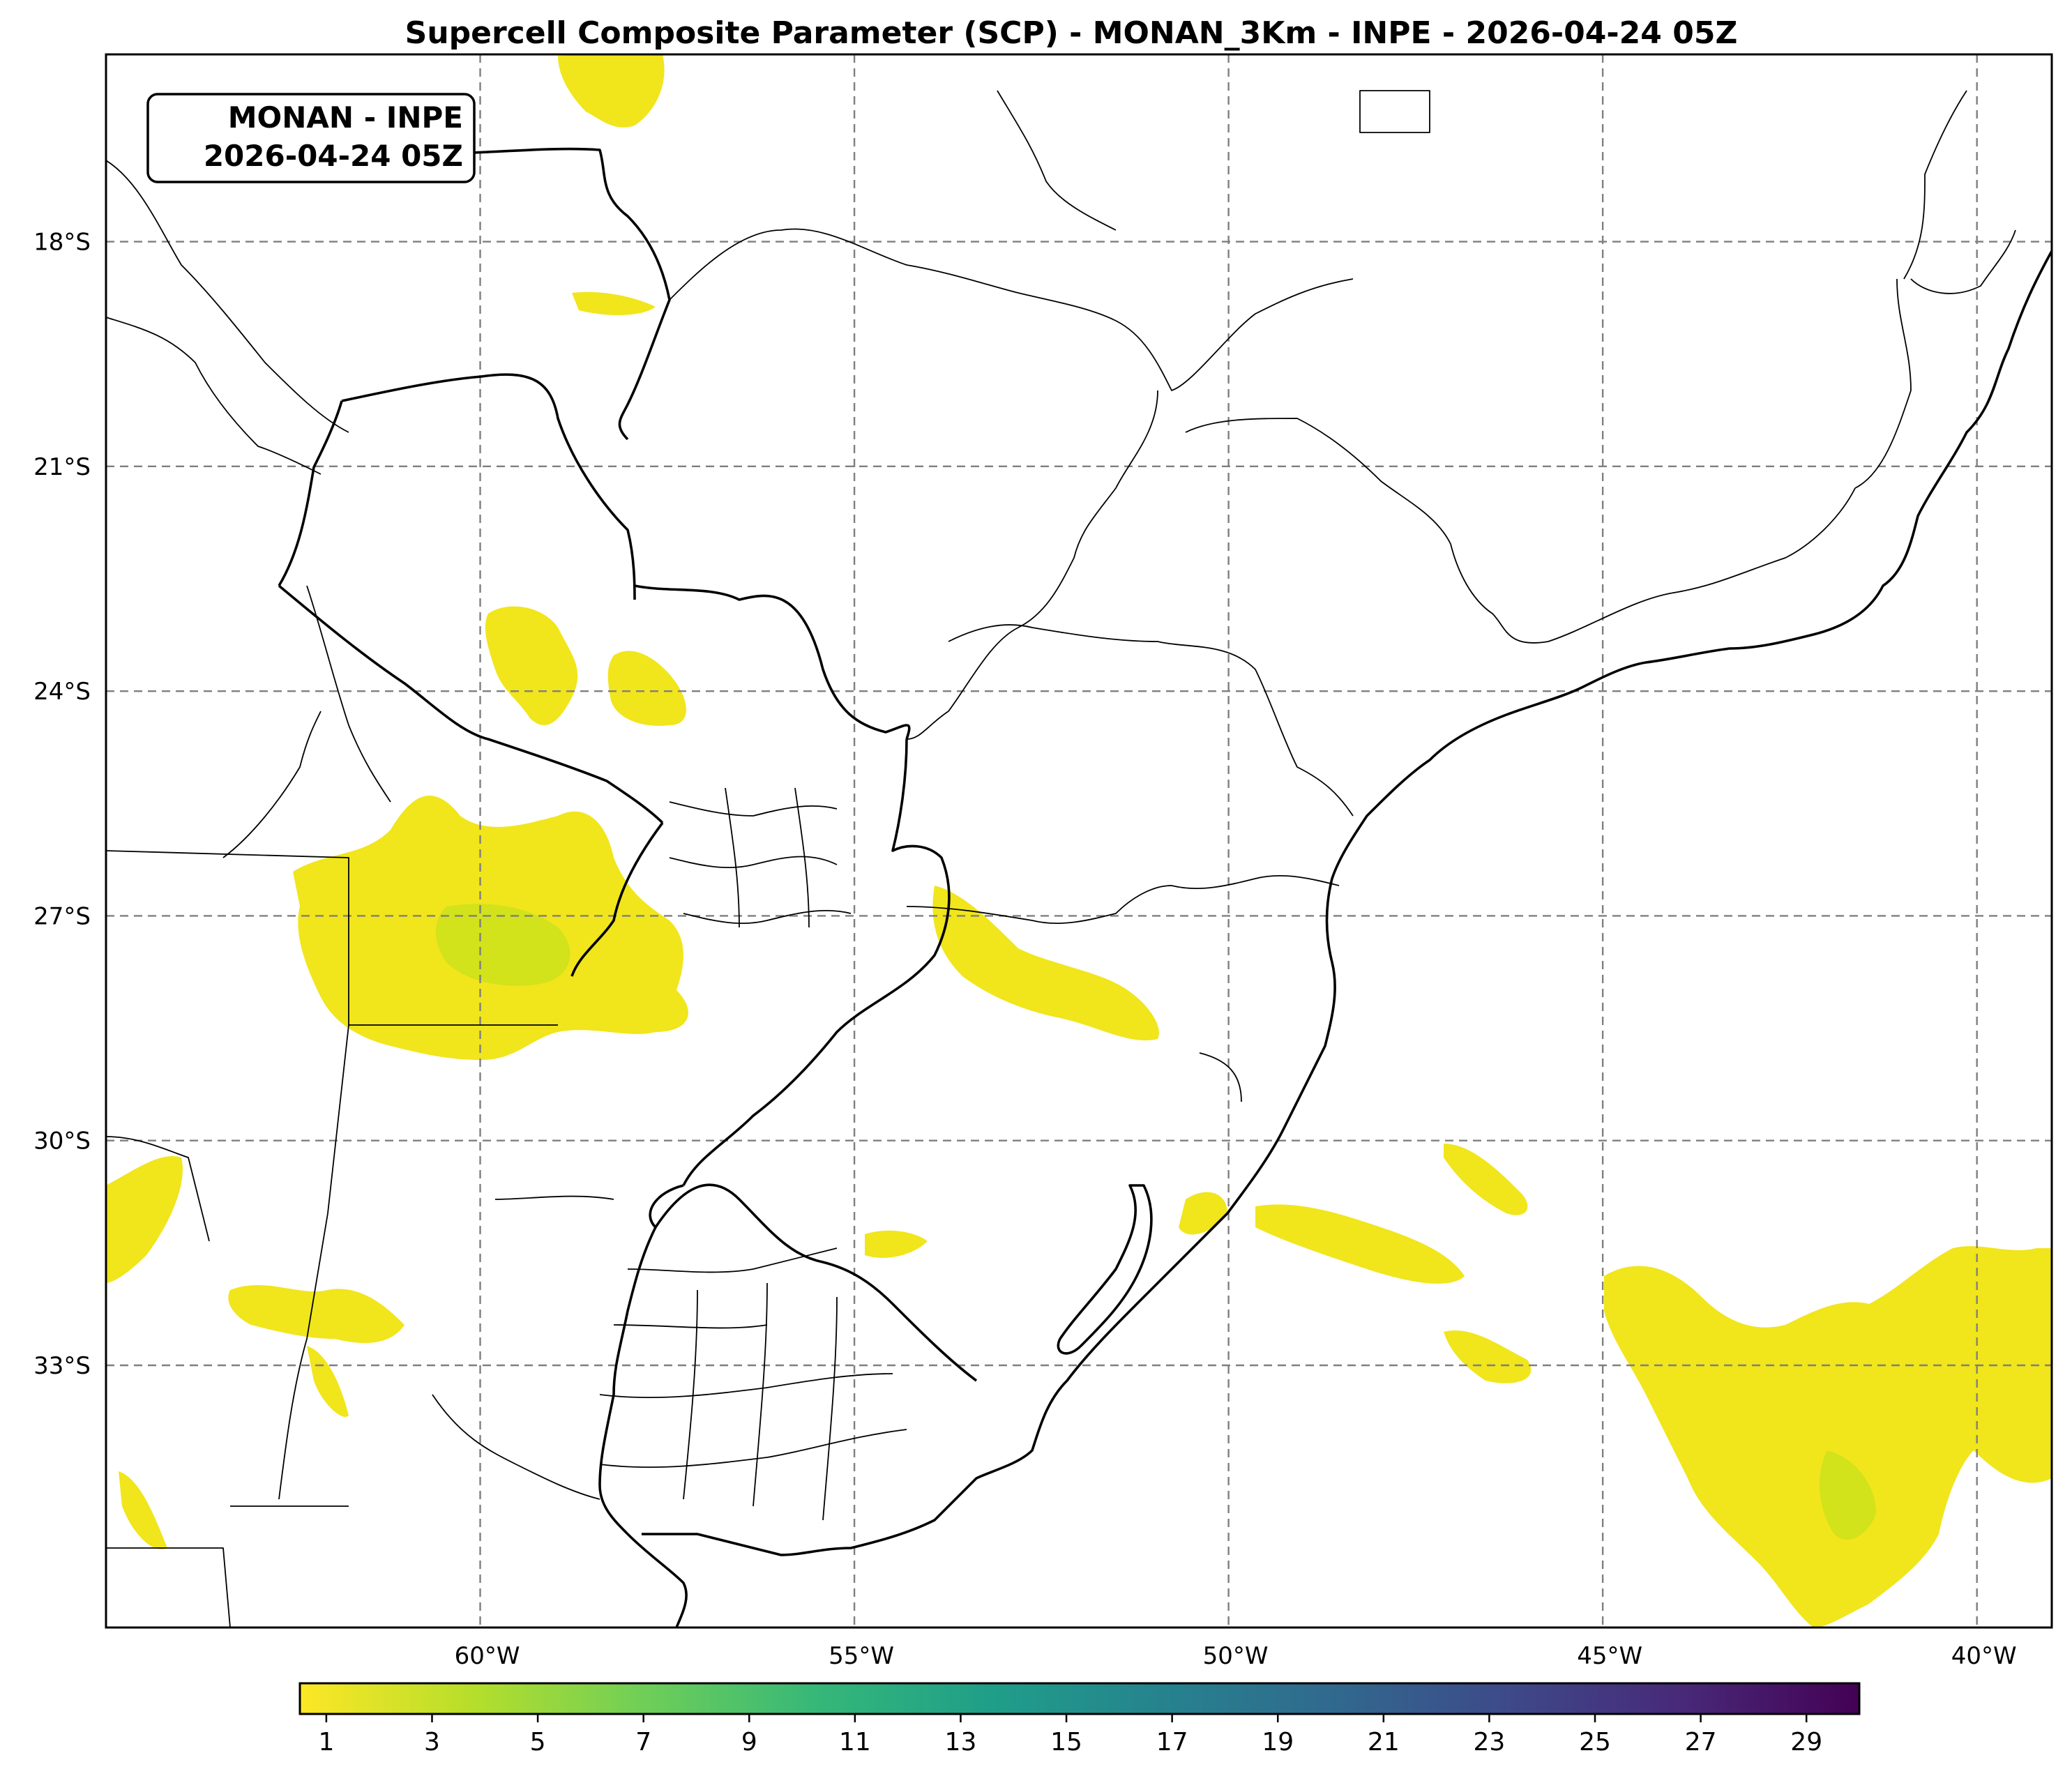 The height and width of the screenshot is (1783, 2072). What do you see at coordinates (503, 945) in the screenshot?
I see `field-blob-core` at bounding box center [503, 945].